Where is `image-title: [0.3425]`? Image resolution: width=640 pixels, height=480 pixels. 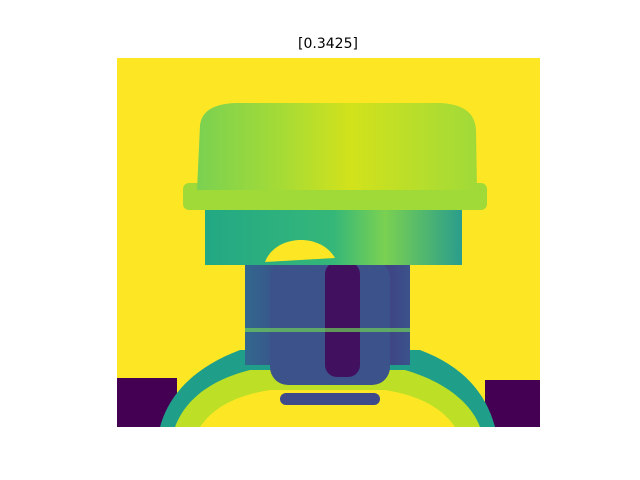 image-title: [0.3425] is located at coordinates (328, 44).